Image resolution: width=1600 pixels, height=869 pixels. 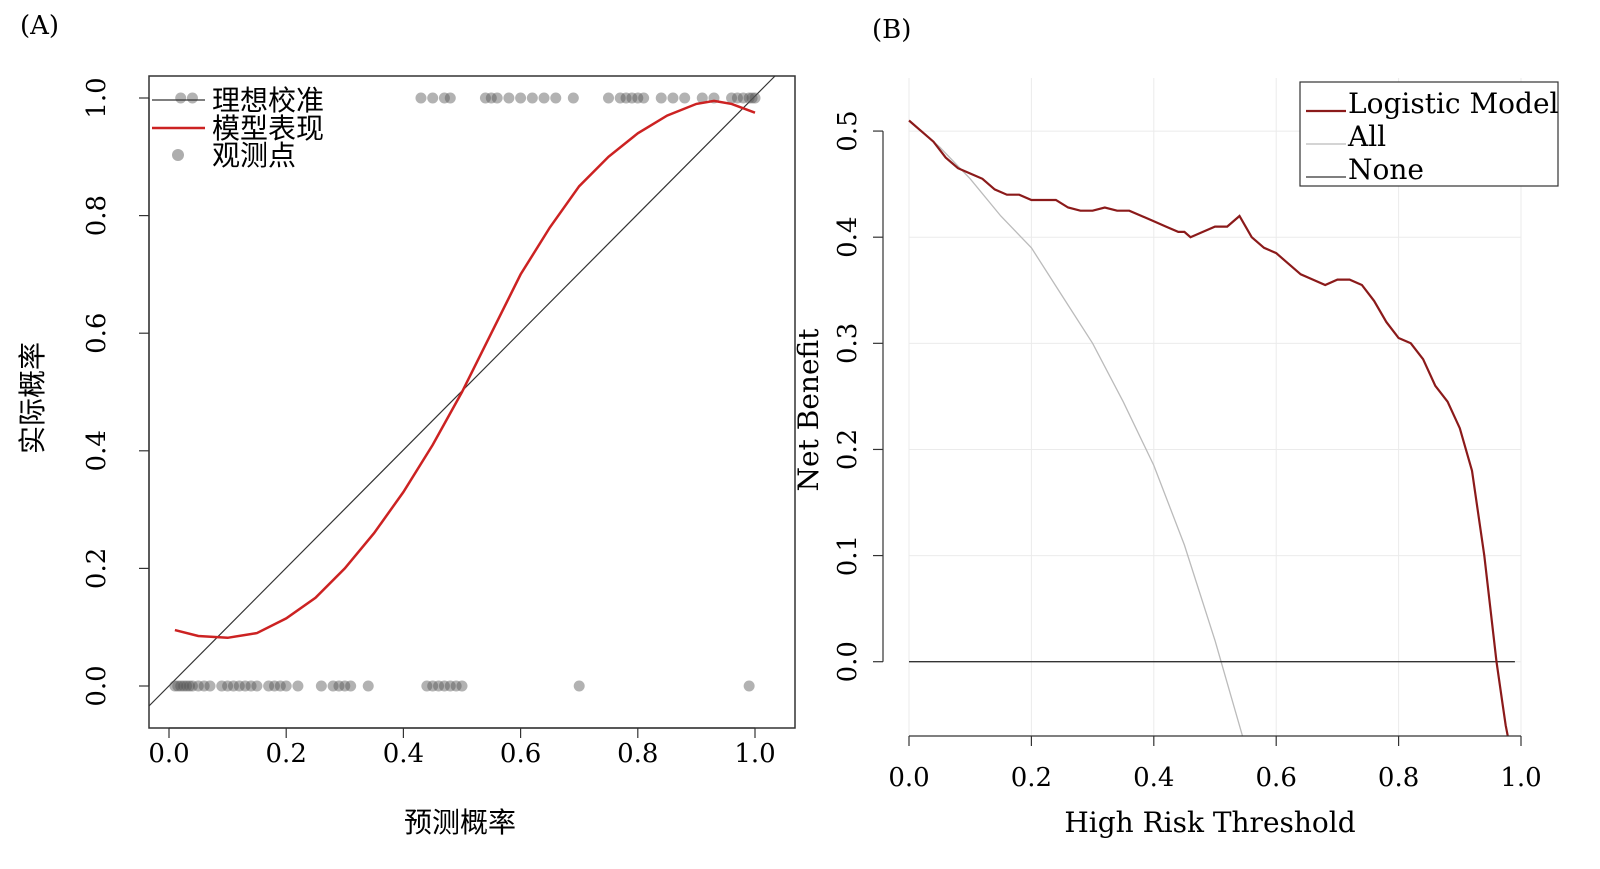 What do you see at coordinates (460, 822) in the screenshot?
I see `panel-a-x-axis-title: 预测概率` at bounding box center [460, 822].